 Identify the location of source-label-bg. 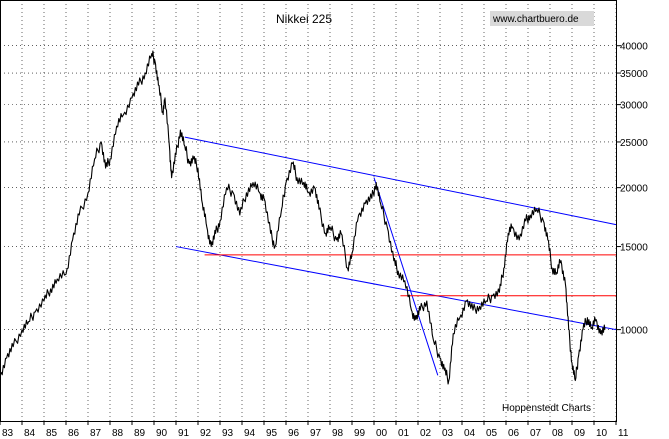
(542, 18).